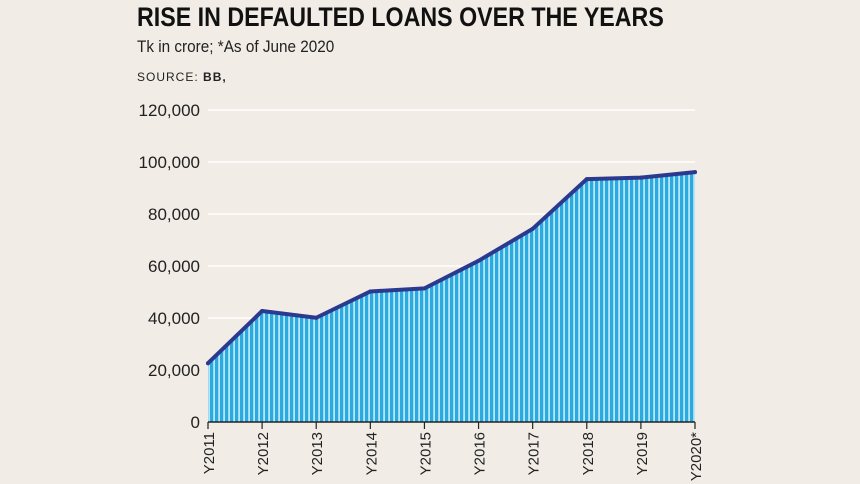 The image size is (860, 484). What do you see at coordinates (451, 425) in the screenshot?
I see `x-axis` at bounding box center [451, 425].